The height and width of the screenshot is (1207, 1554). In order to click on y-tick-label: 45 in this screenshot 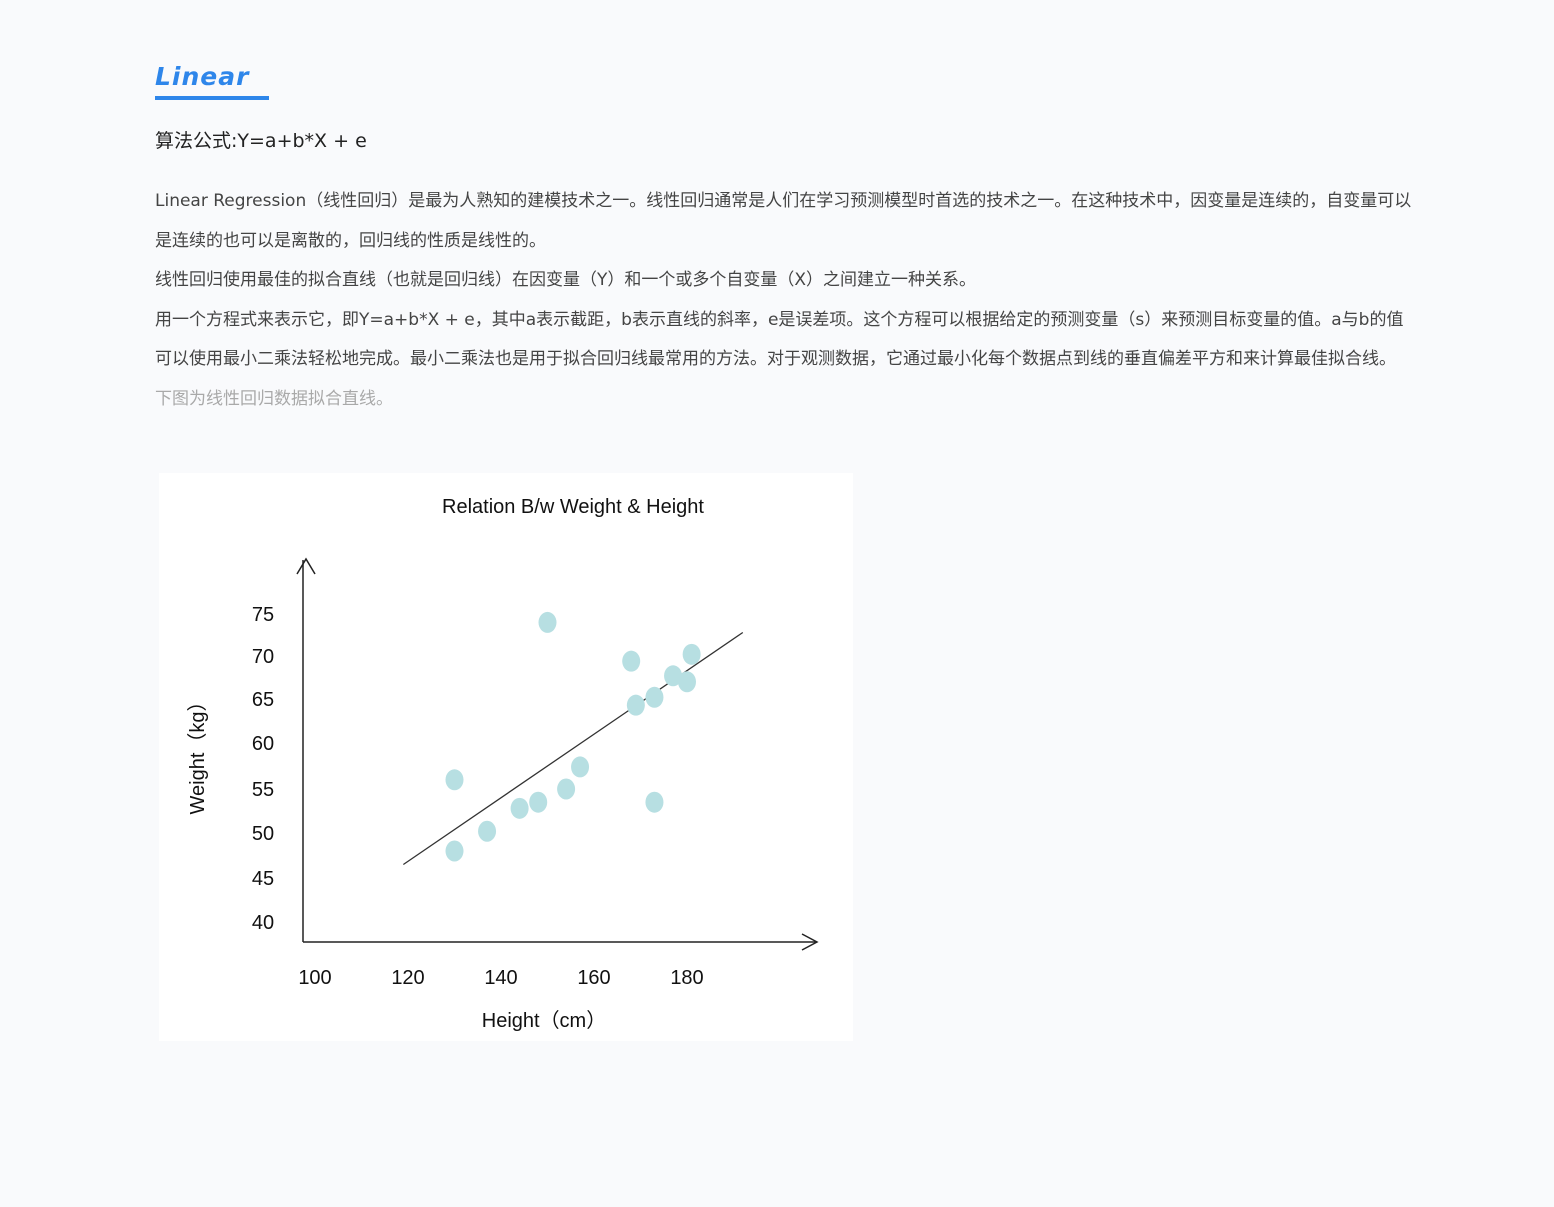, I will do `click(263, 879)`.